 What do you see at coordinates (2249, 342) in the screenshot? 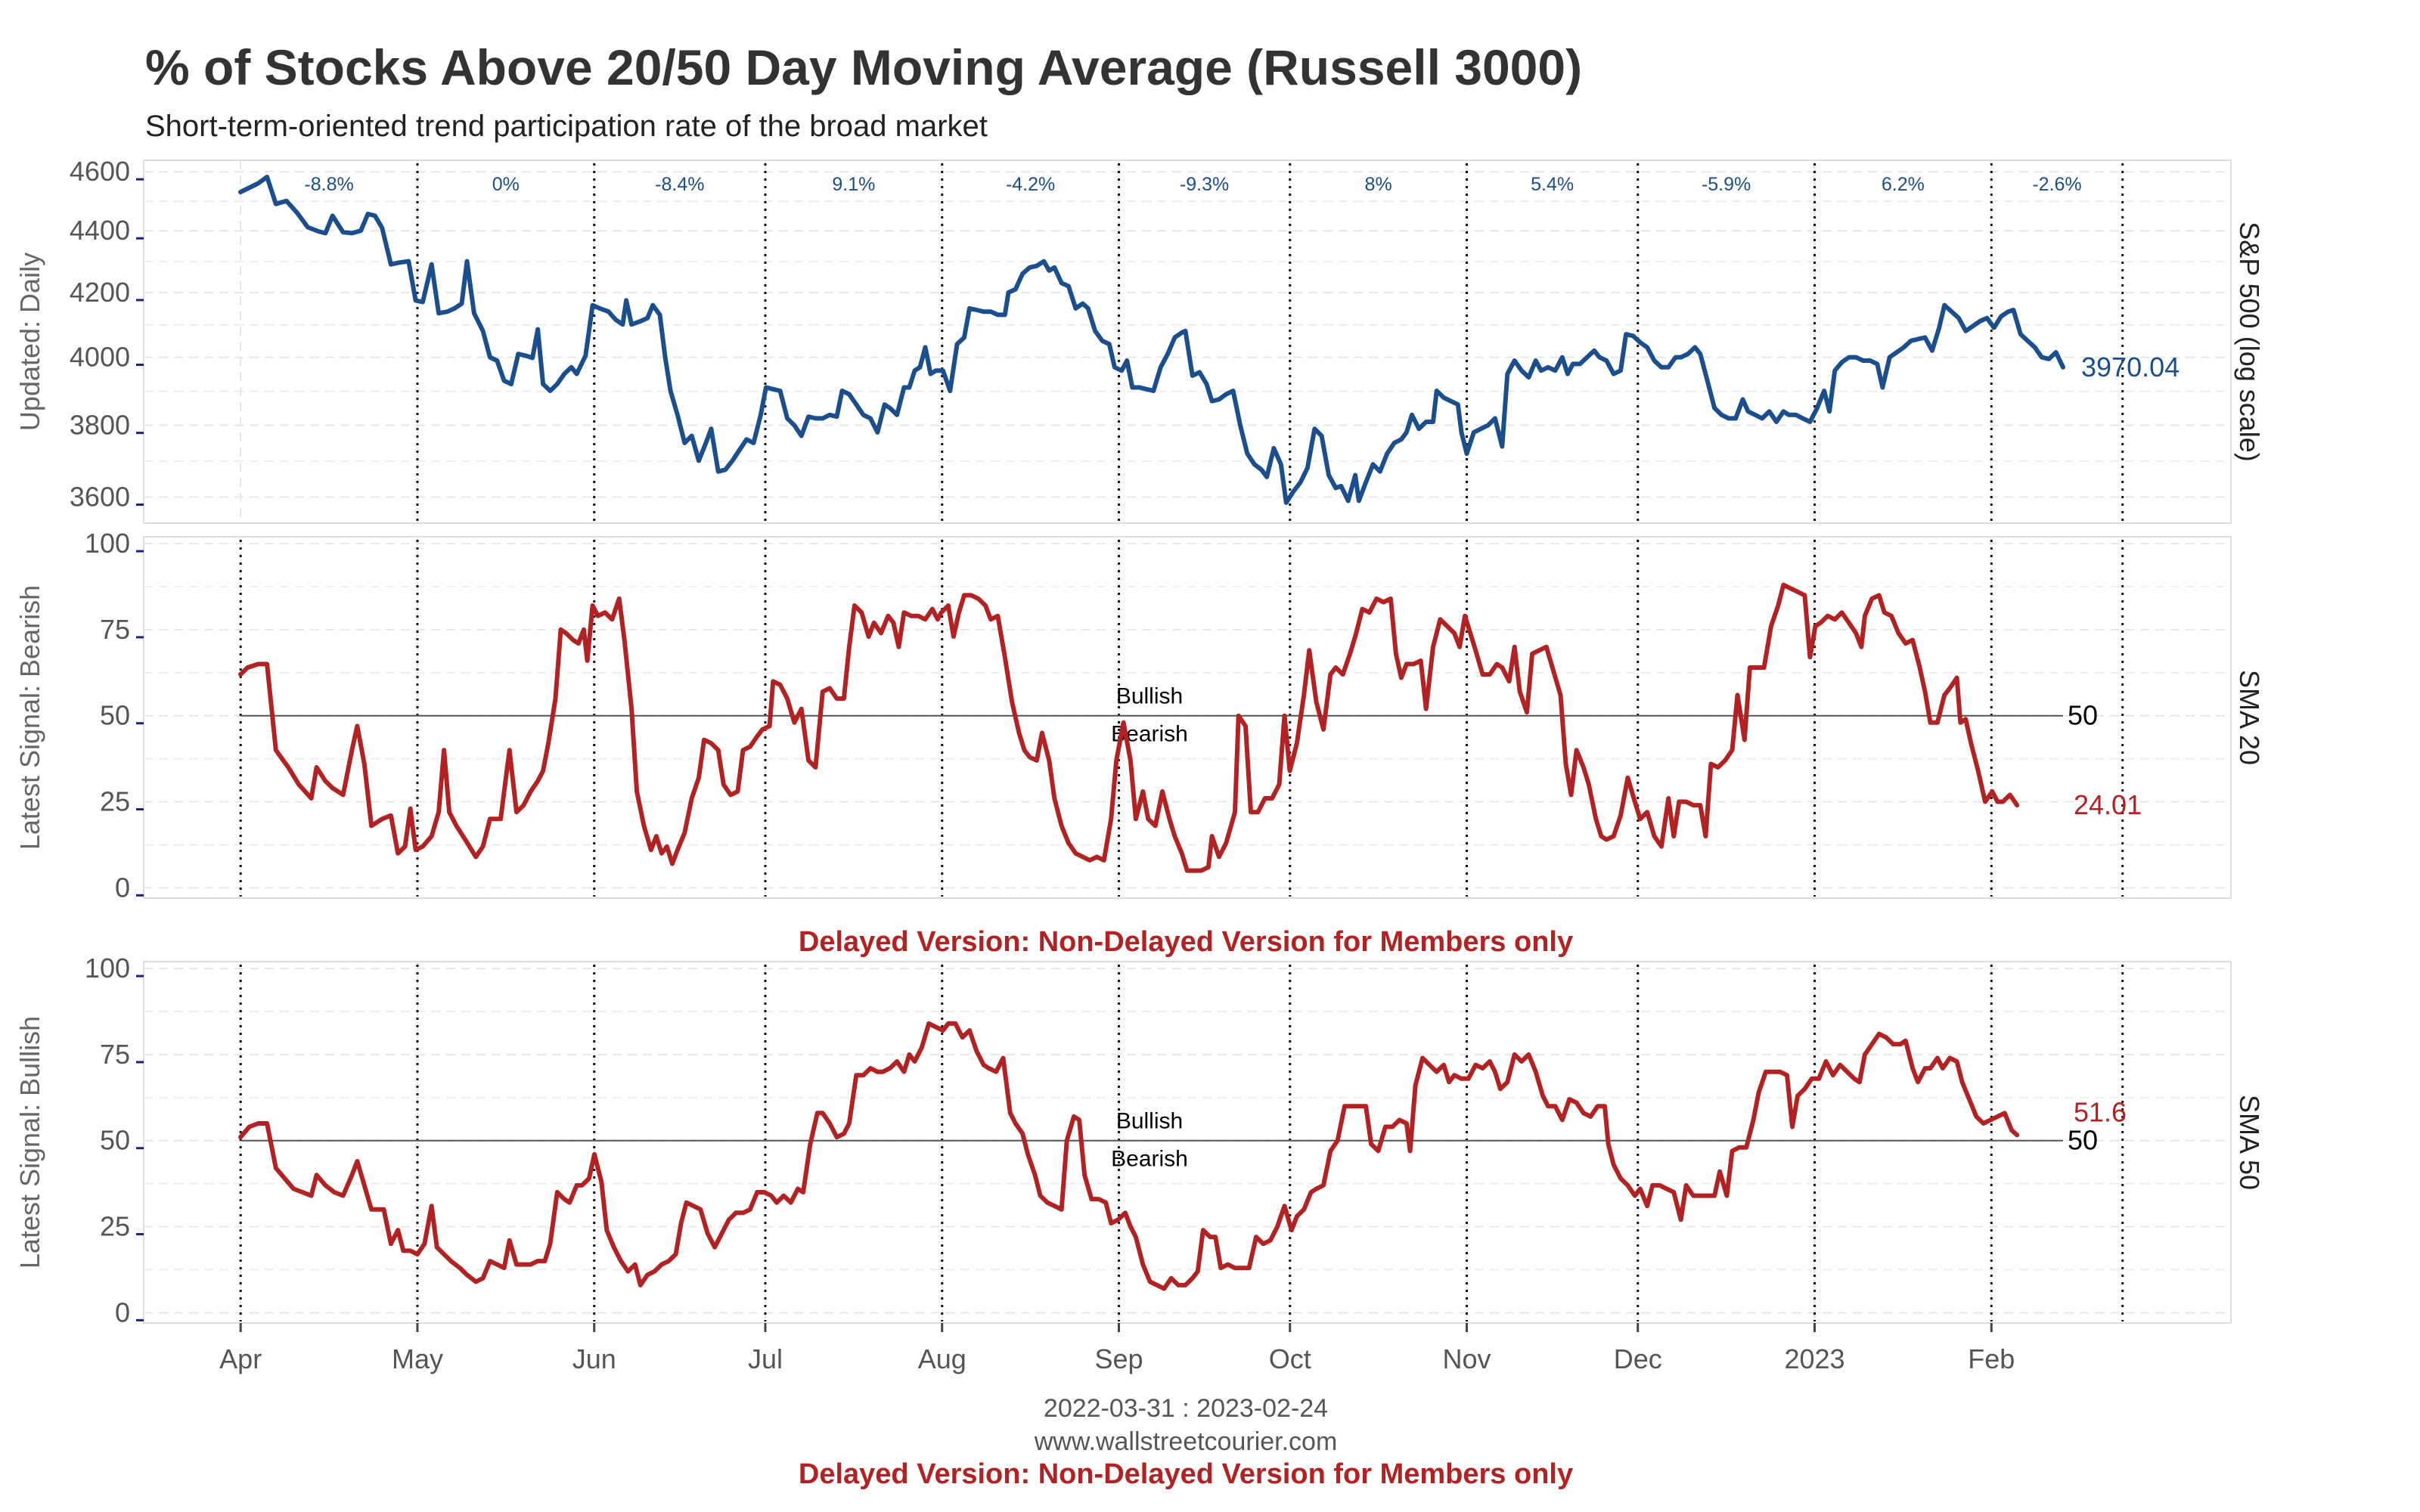
I see `y-axis-label-right: S&P 500 (log scale)` at bounding box center [2249, 342].